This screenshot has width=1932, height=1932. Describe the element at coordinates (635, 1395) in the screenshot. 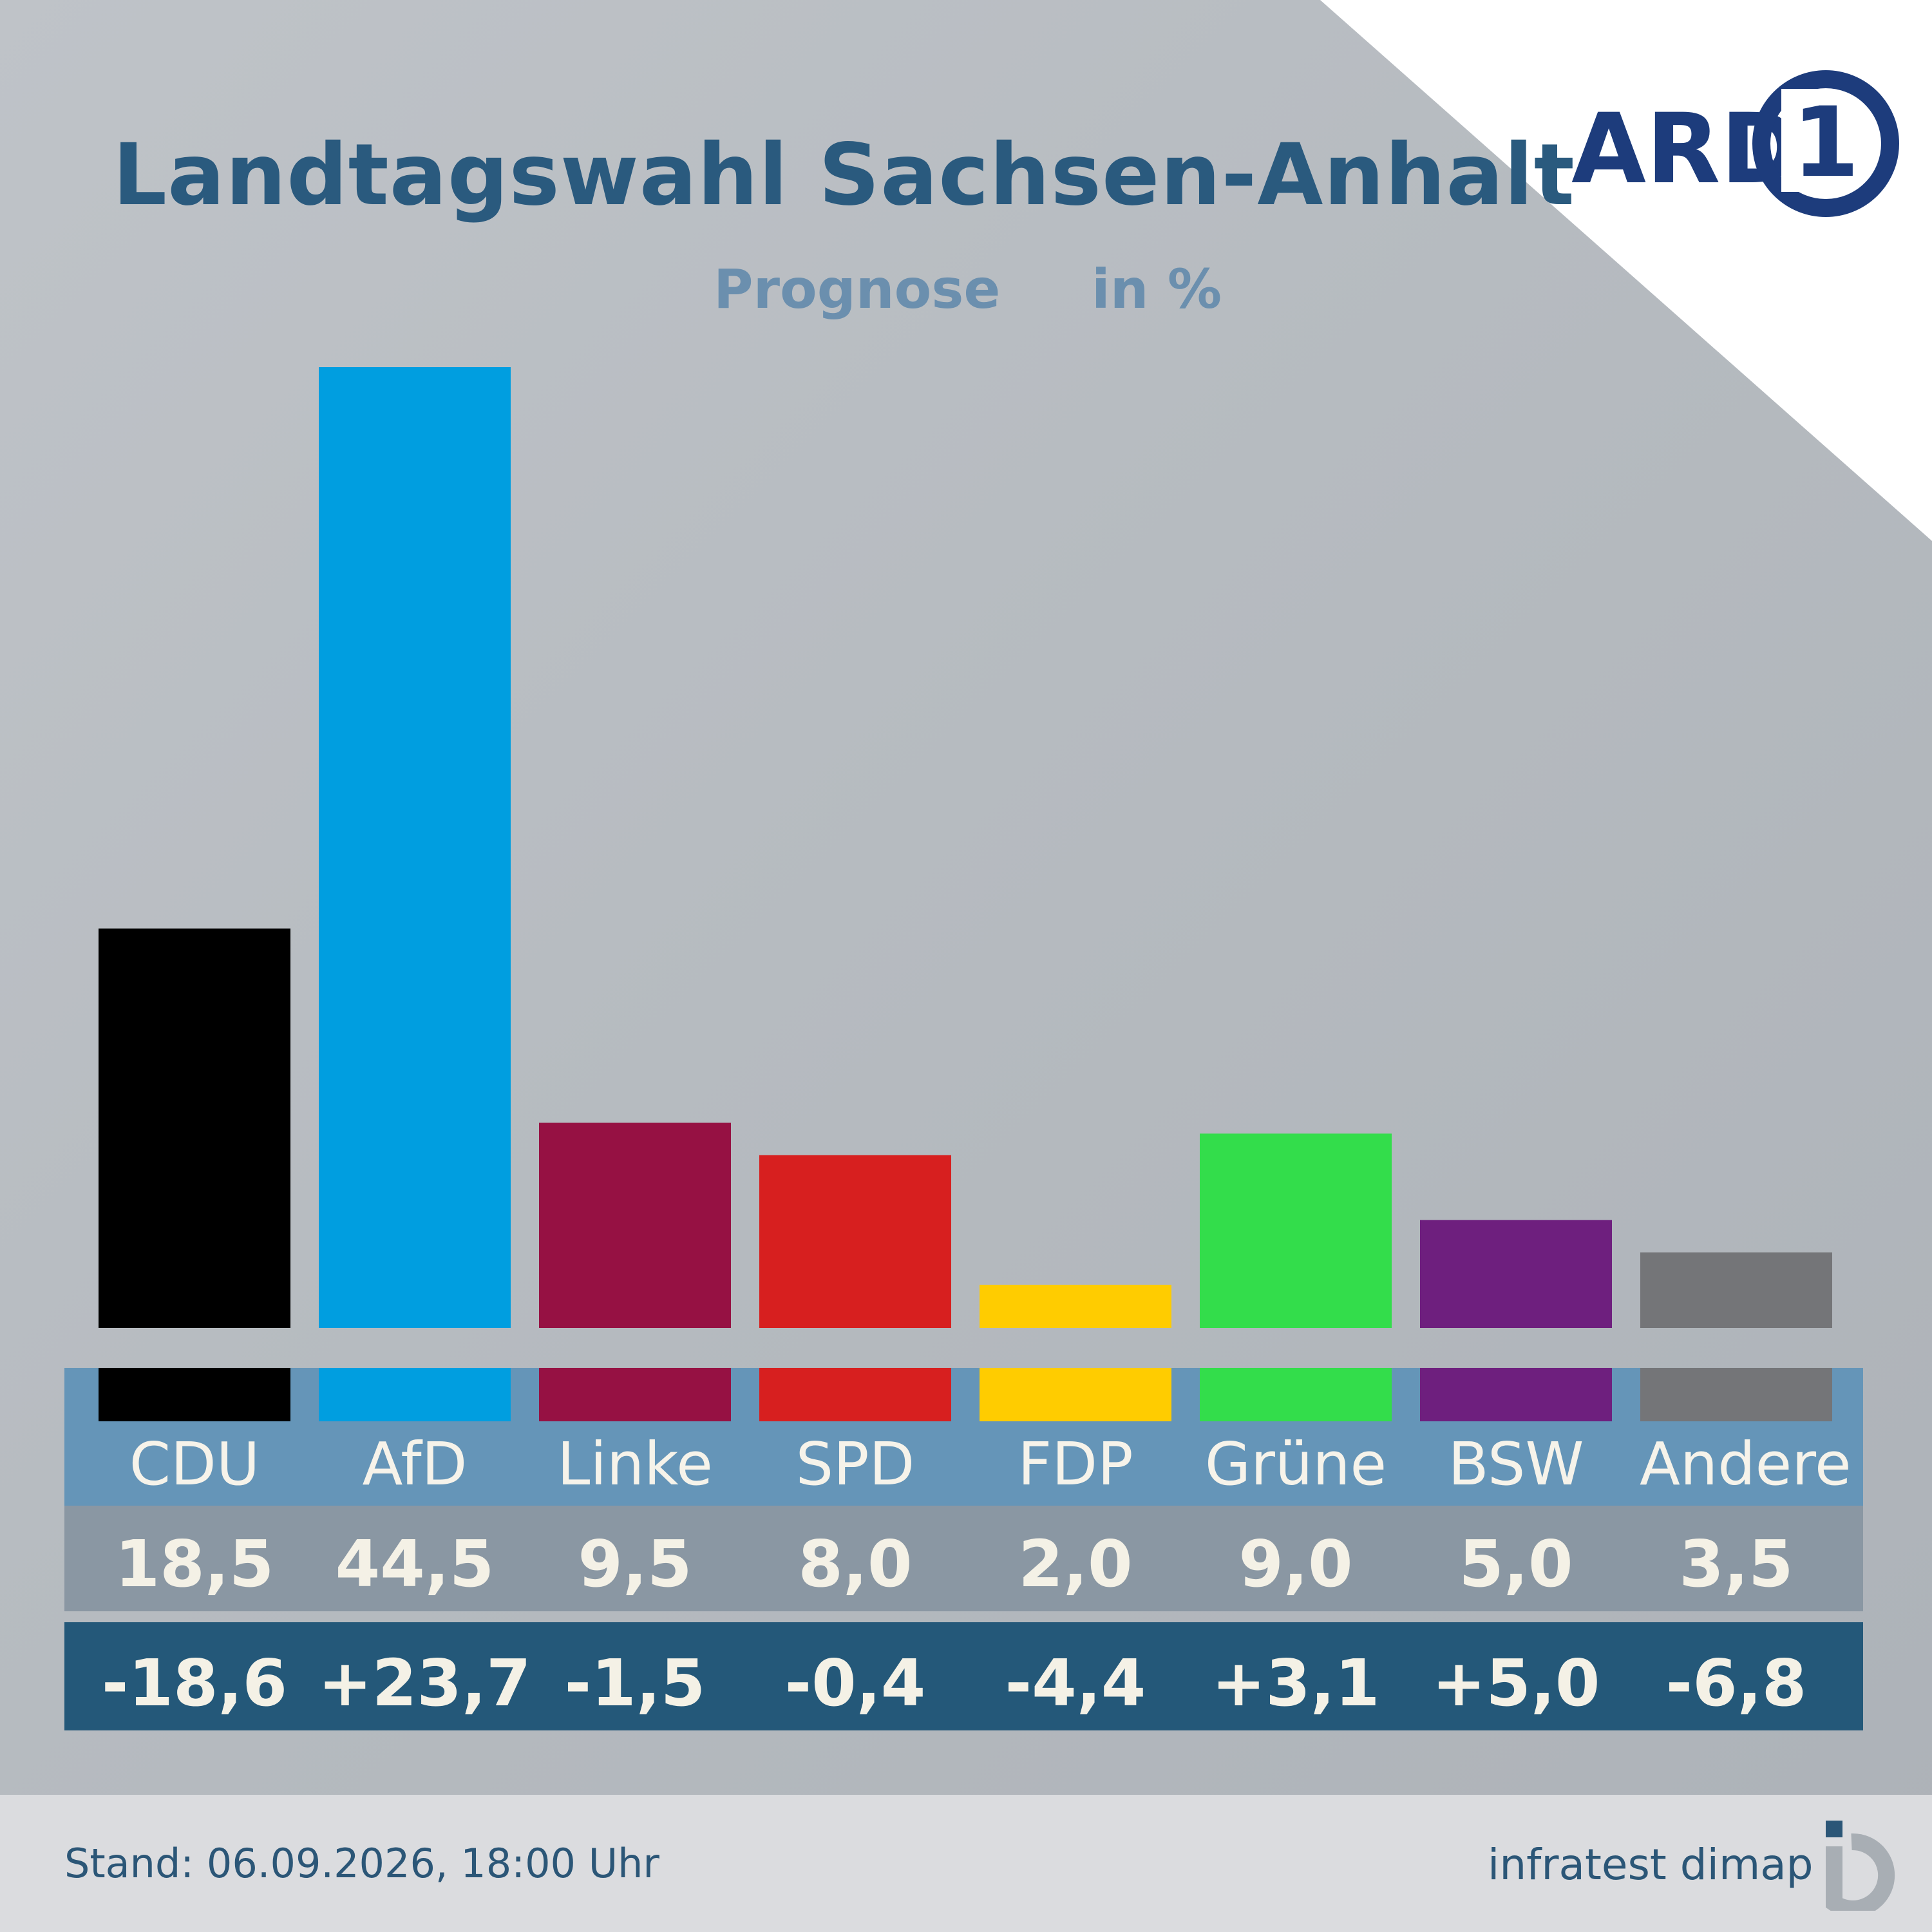

I see `bar-base-linke` at that location.